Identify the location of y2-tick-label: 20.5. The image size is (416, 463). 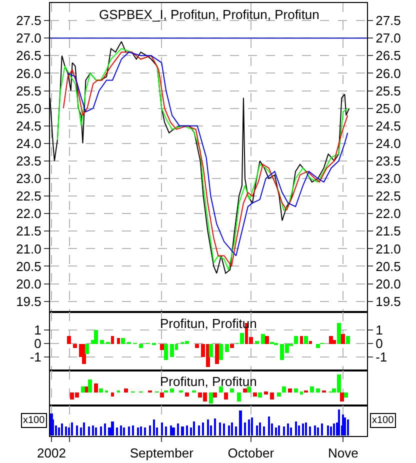
(388, 266).